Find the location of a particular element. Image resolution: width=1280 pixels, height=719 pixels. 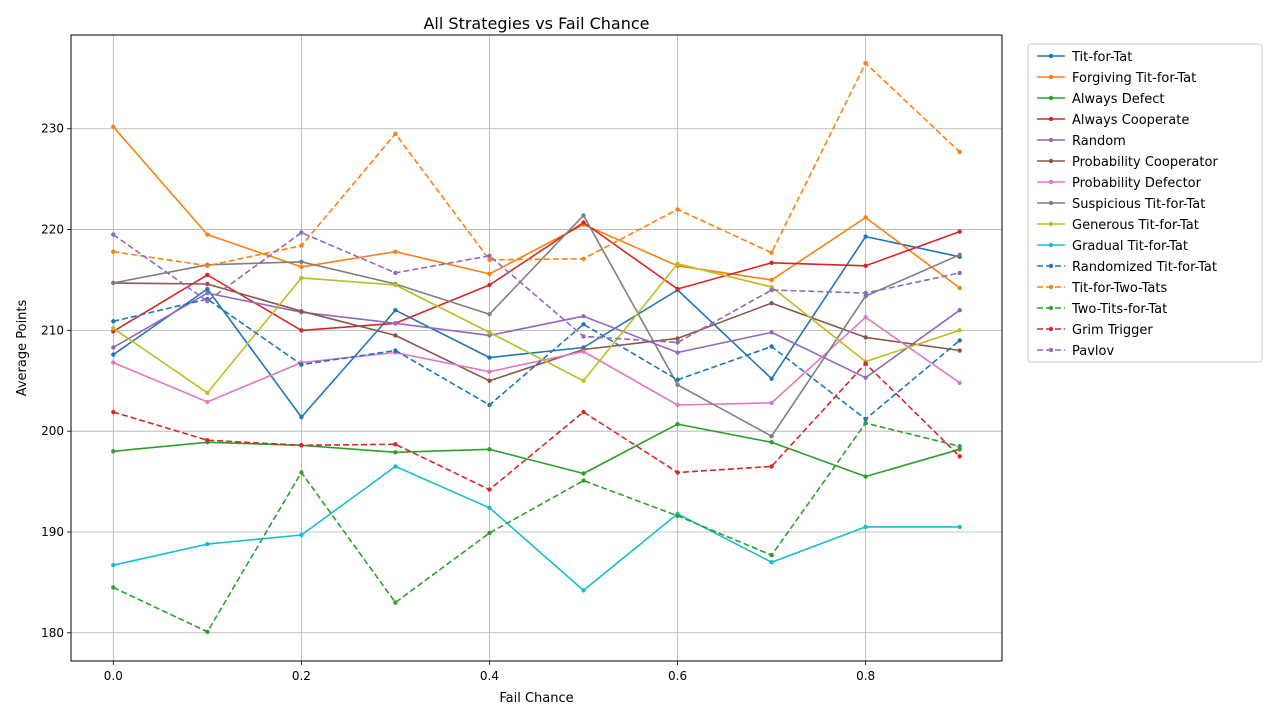

legend-item: Randomized Tit-for-Tat is located at coordinates (1127, 267).